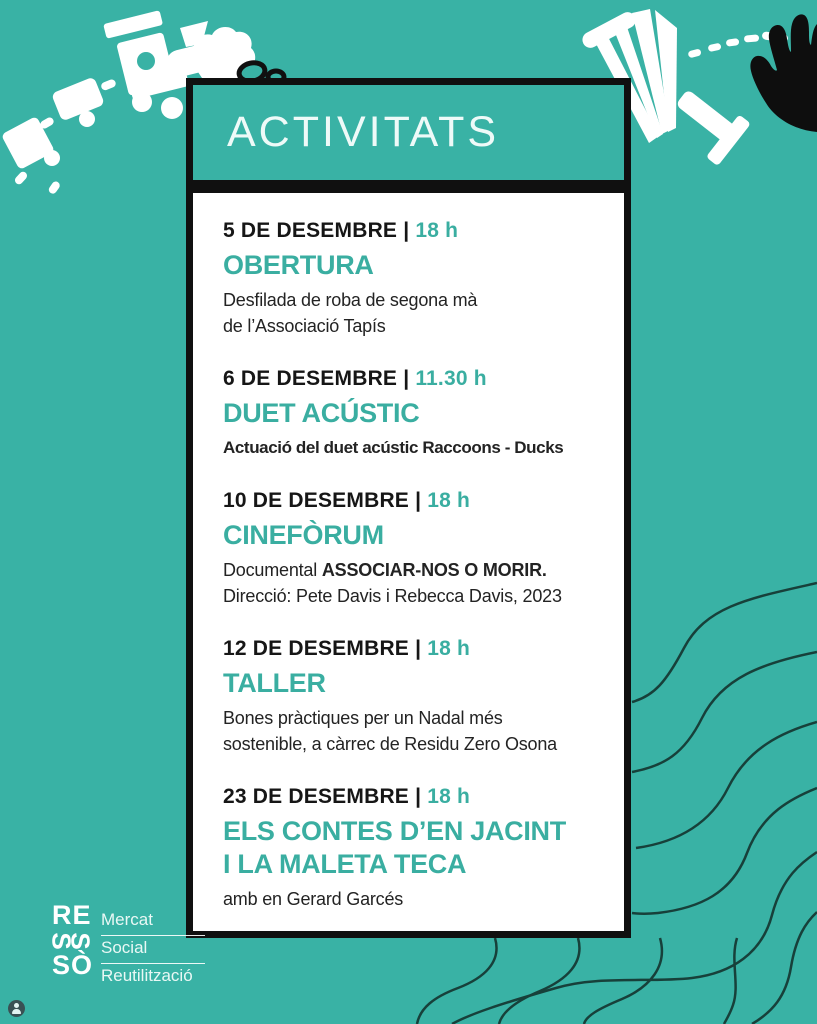 Image resolution: width=817 pixels, height=1024 pixels. I want to click on event-date-text: 5 DE DESEMBRE, so click(310, 230).